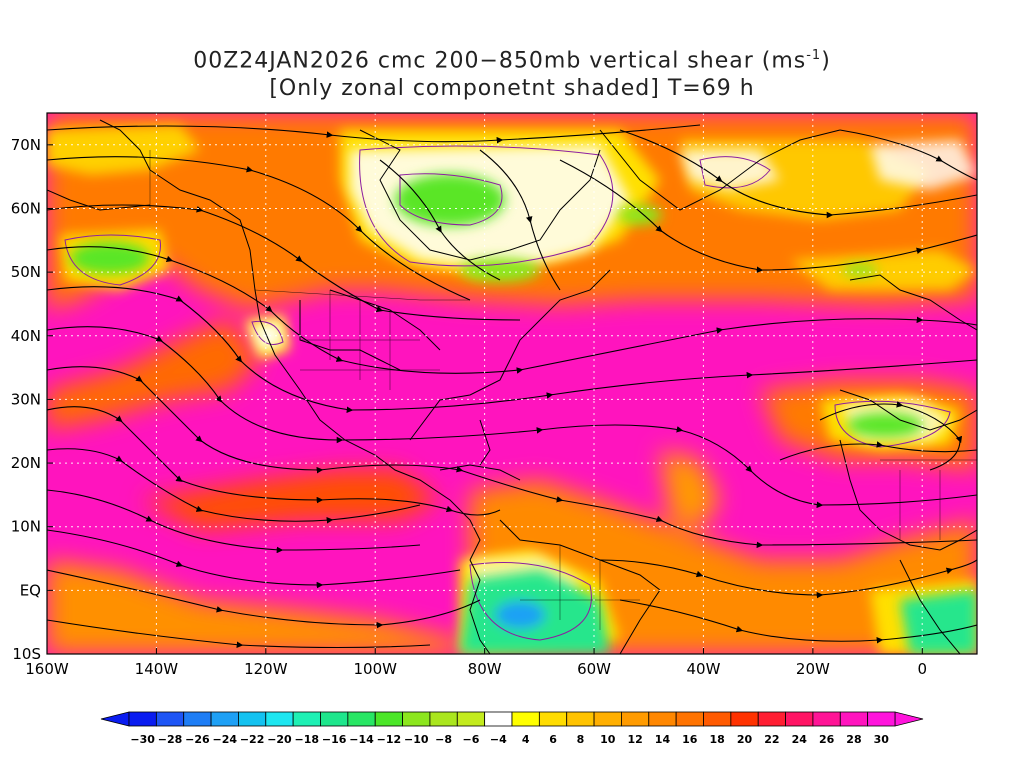 The height and width of the screenshot is (768, 1024). I want to click on colorbar-label: 12, so click(634, 739).